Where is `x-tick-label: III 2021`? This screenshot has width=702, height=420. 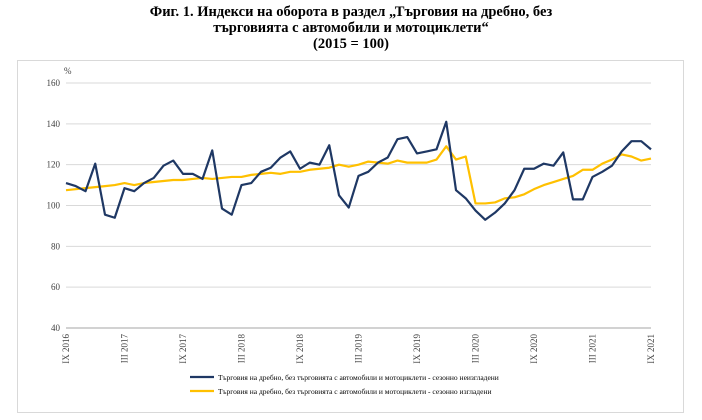 x-tick-label: III 2021 is located at coordinates (593, 348).